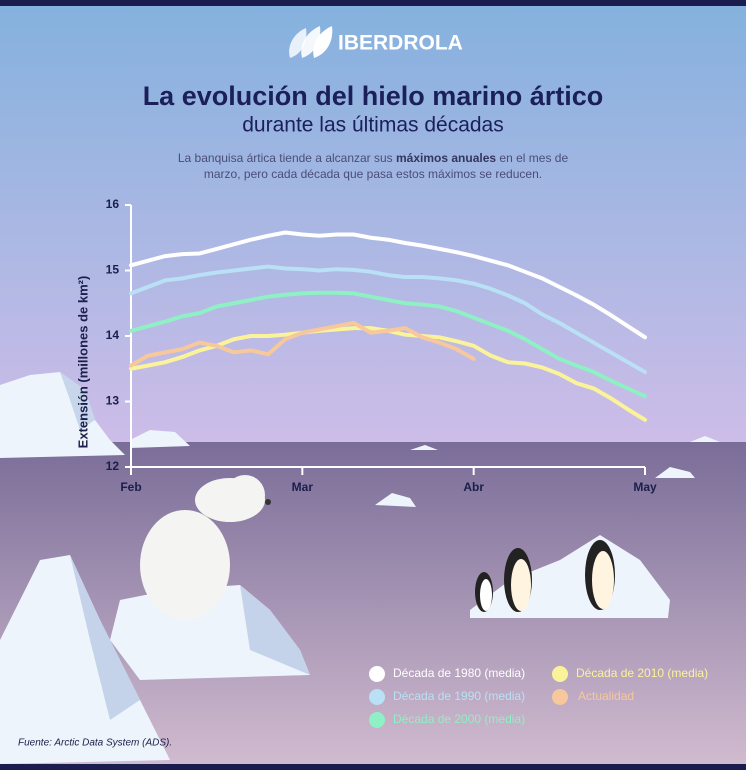  What do you see at coordinates (446, 158) in the screenshot?
I see `description-bold: máximos anuales` at bounding box center [446, 158].